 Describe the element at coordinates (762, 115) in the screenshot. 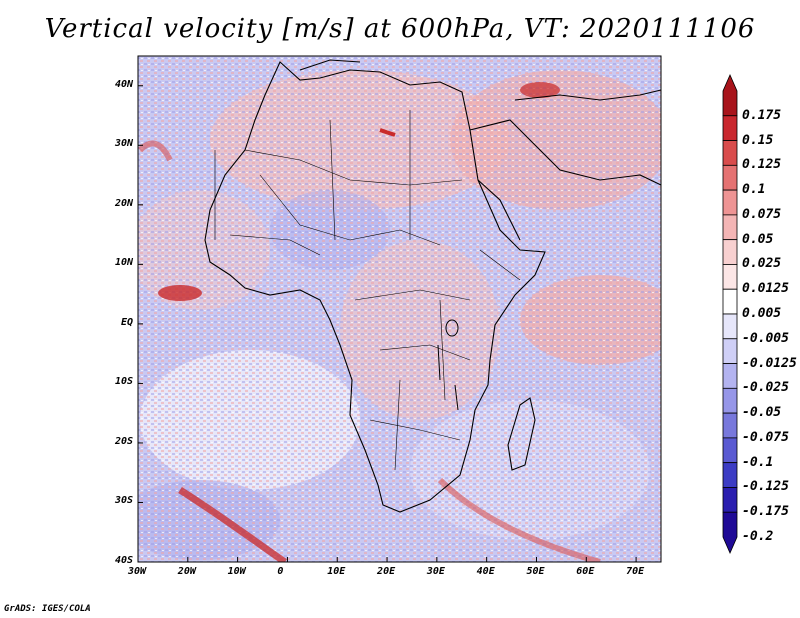

I see `colorbar-label: 0.175` at that location.